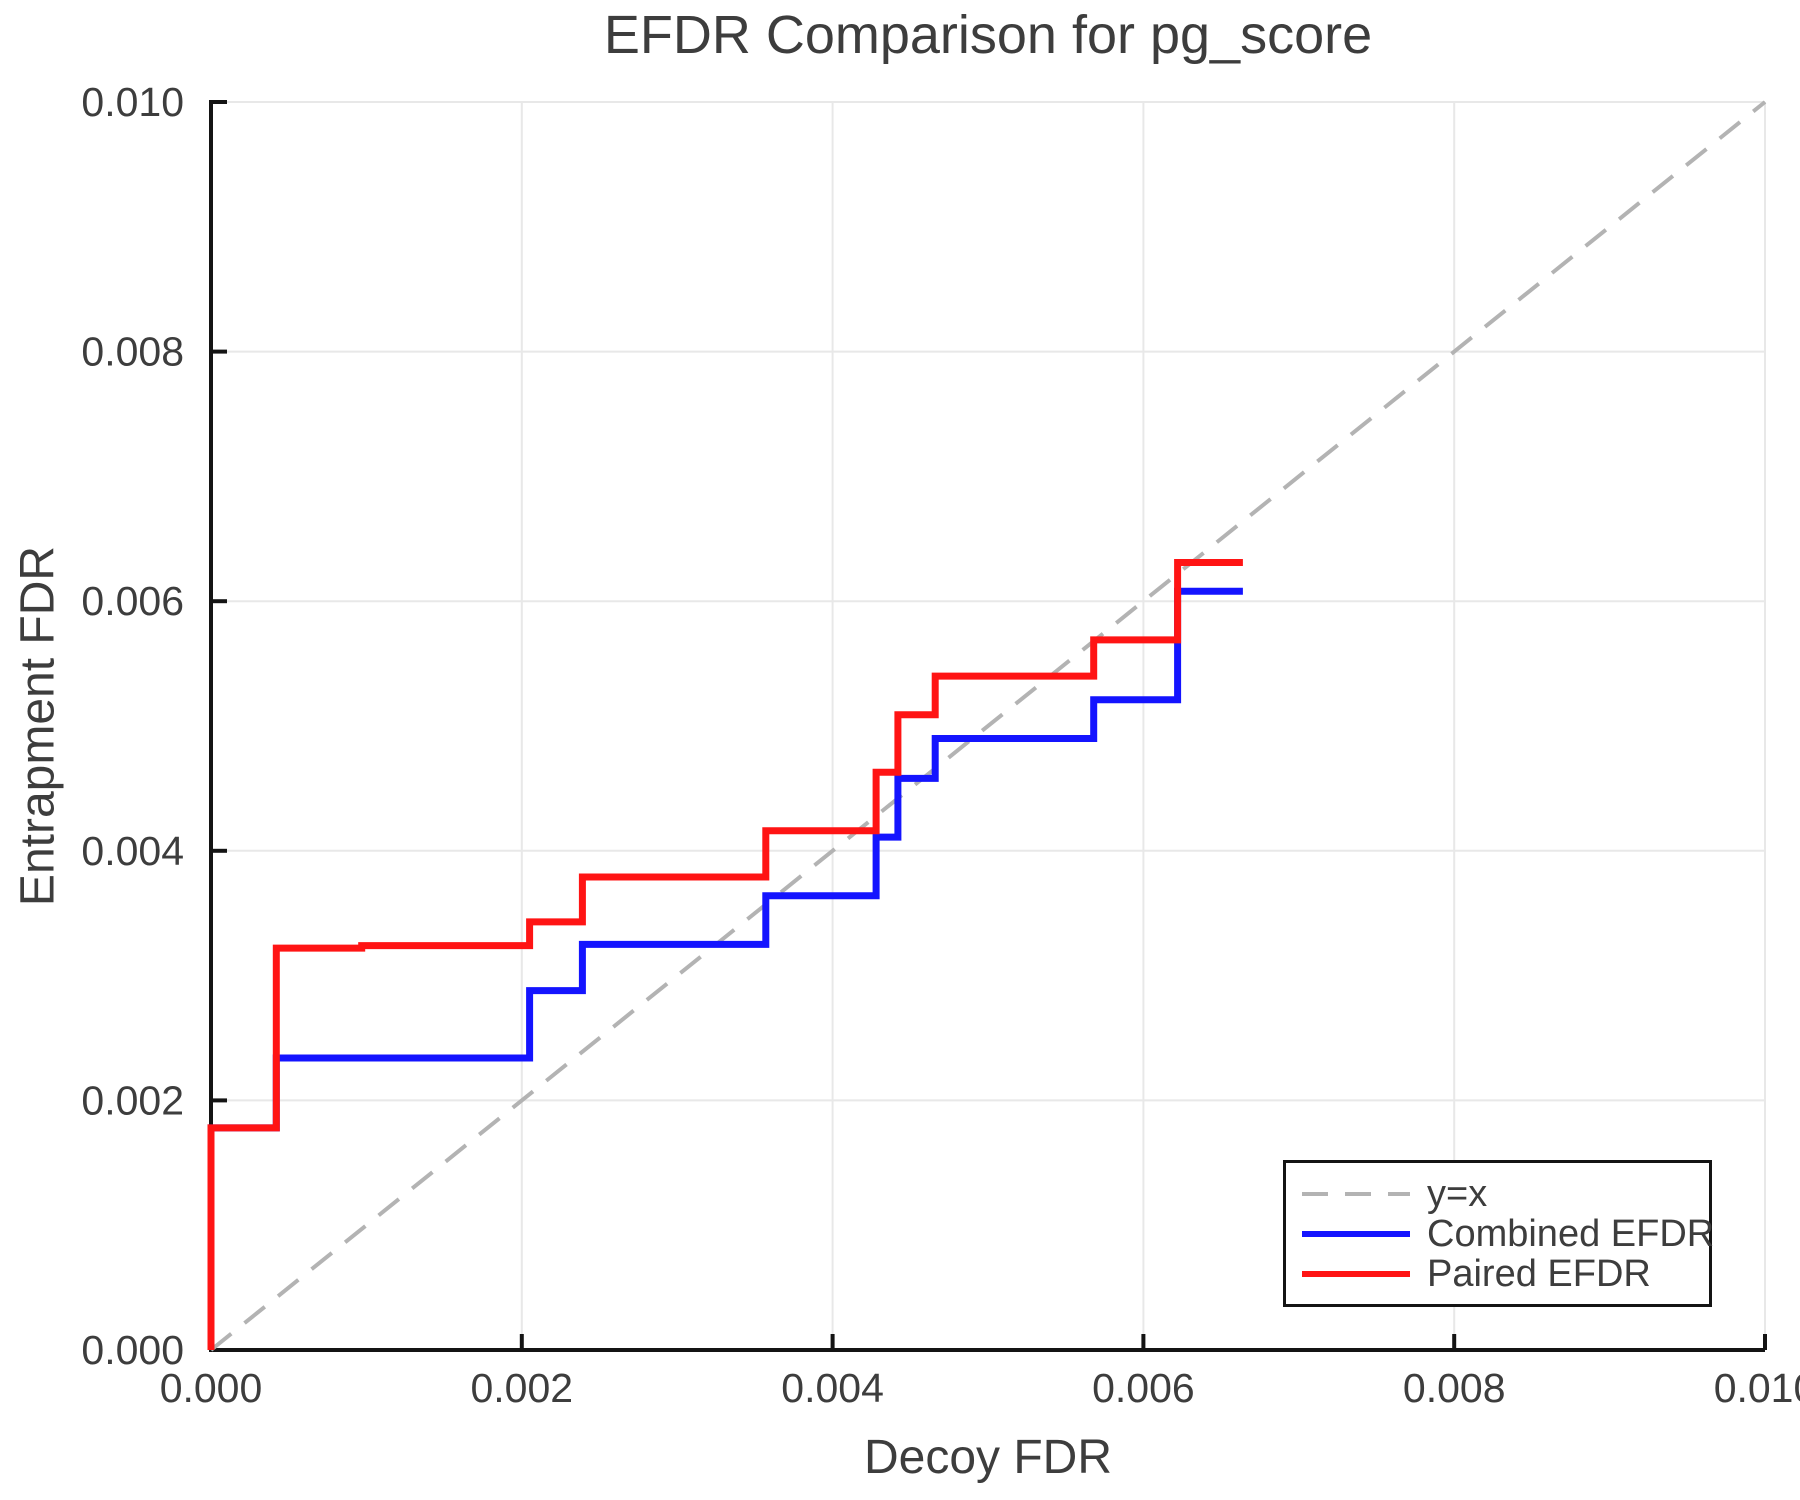  I want to click on x-tick-label: 0.000, so click(211, 1388).